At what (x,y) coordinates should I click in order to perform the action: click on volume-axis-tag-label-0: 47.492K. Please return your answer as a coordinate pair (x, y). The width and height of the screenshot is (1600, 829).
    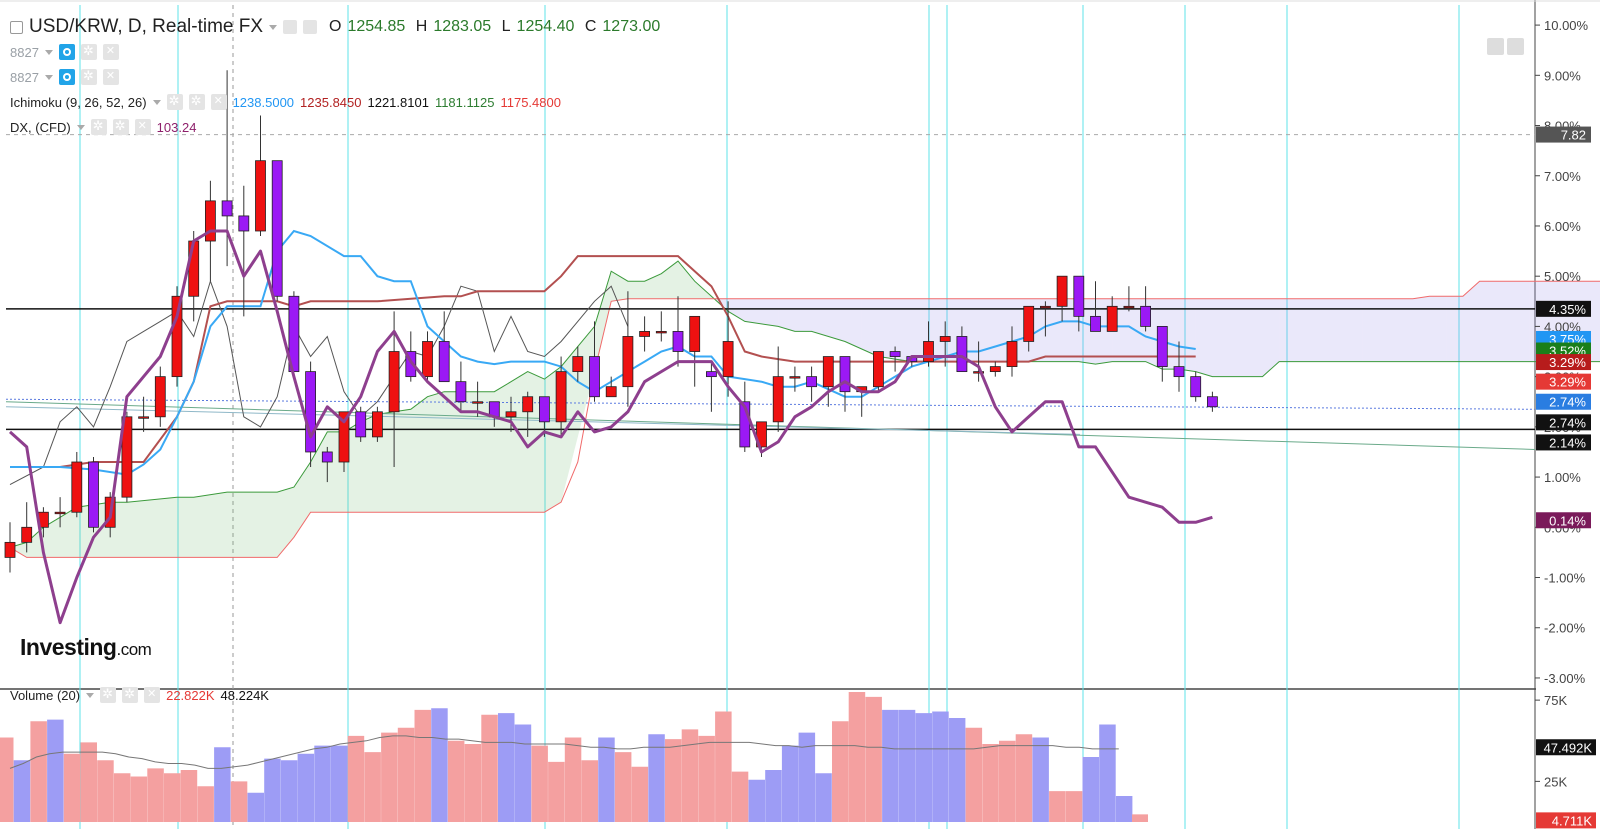
    Looking at the image, I should click on (1568, 747).